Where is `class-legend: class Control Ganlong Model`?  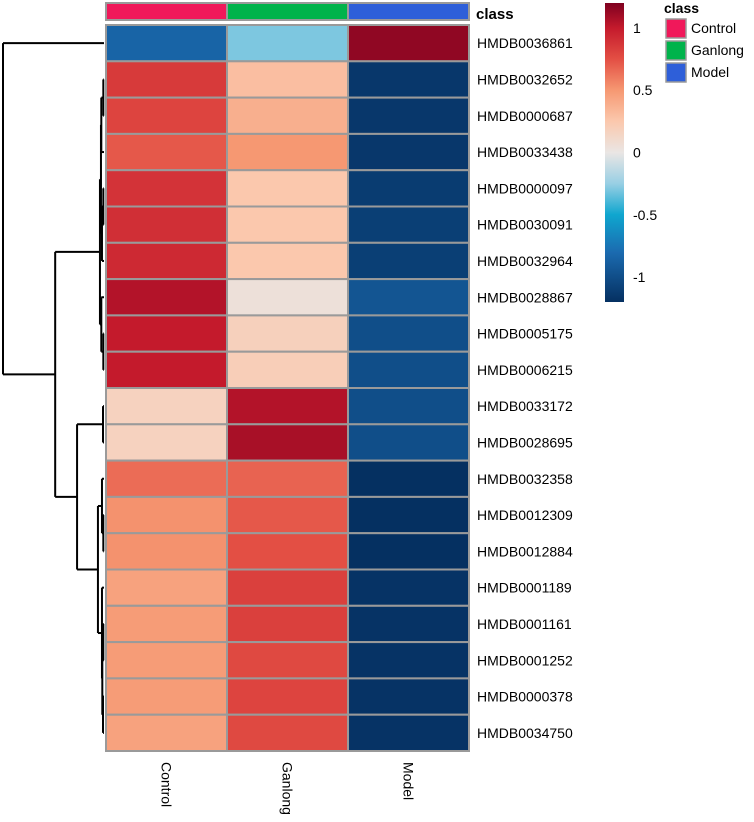 class-legend: class Control Ganlong Model is located at coordinates (704, 41).